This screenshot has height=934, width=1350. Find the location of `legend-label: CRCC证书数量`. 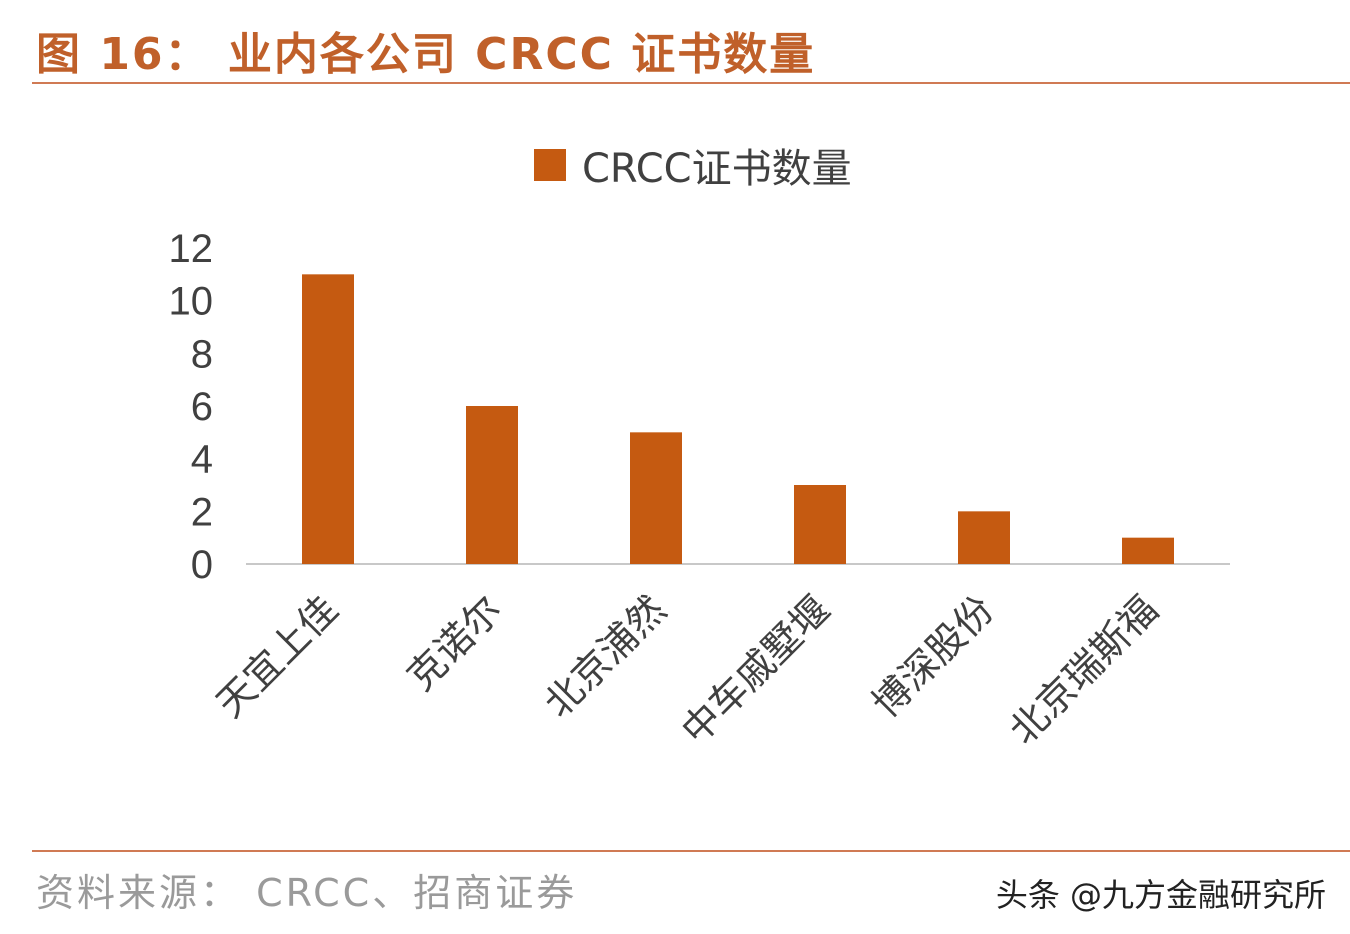

legend-label: CRCC证书数量 is located at coordinates (717, 169).